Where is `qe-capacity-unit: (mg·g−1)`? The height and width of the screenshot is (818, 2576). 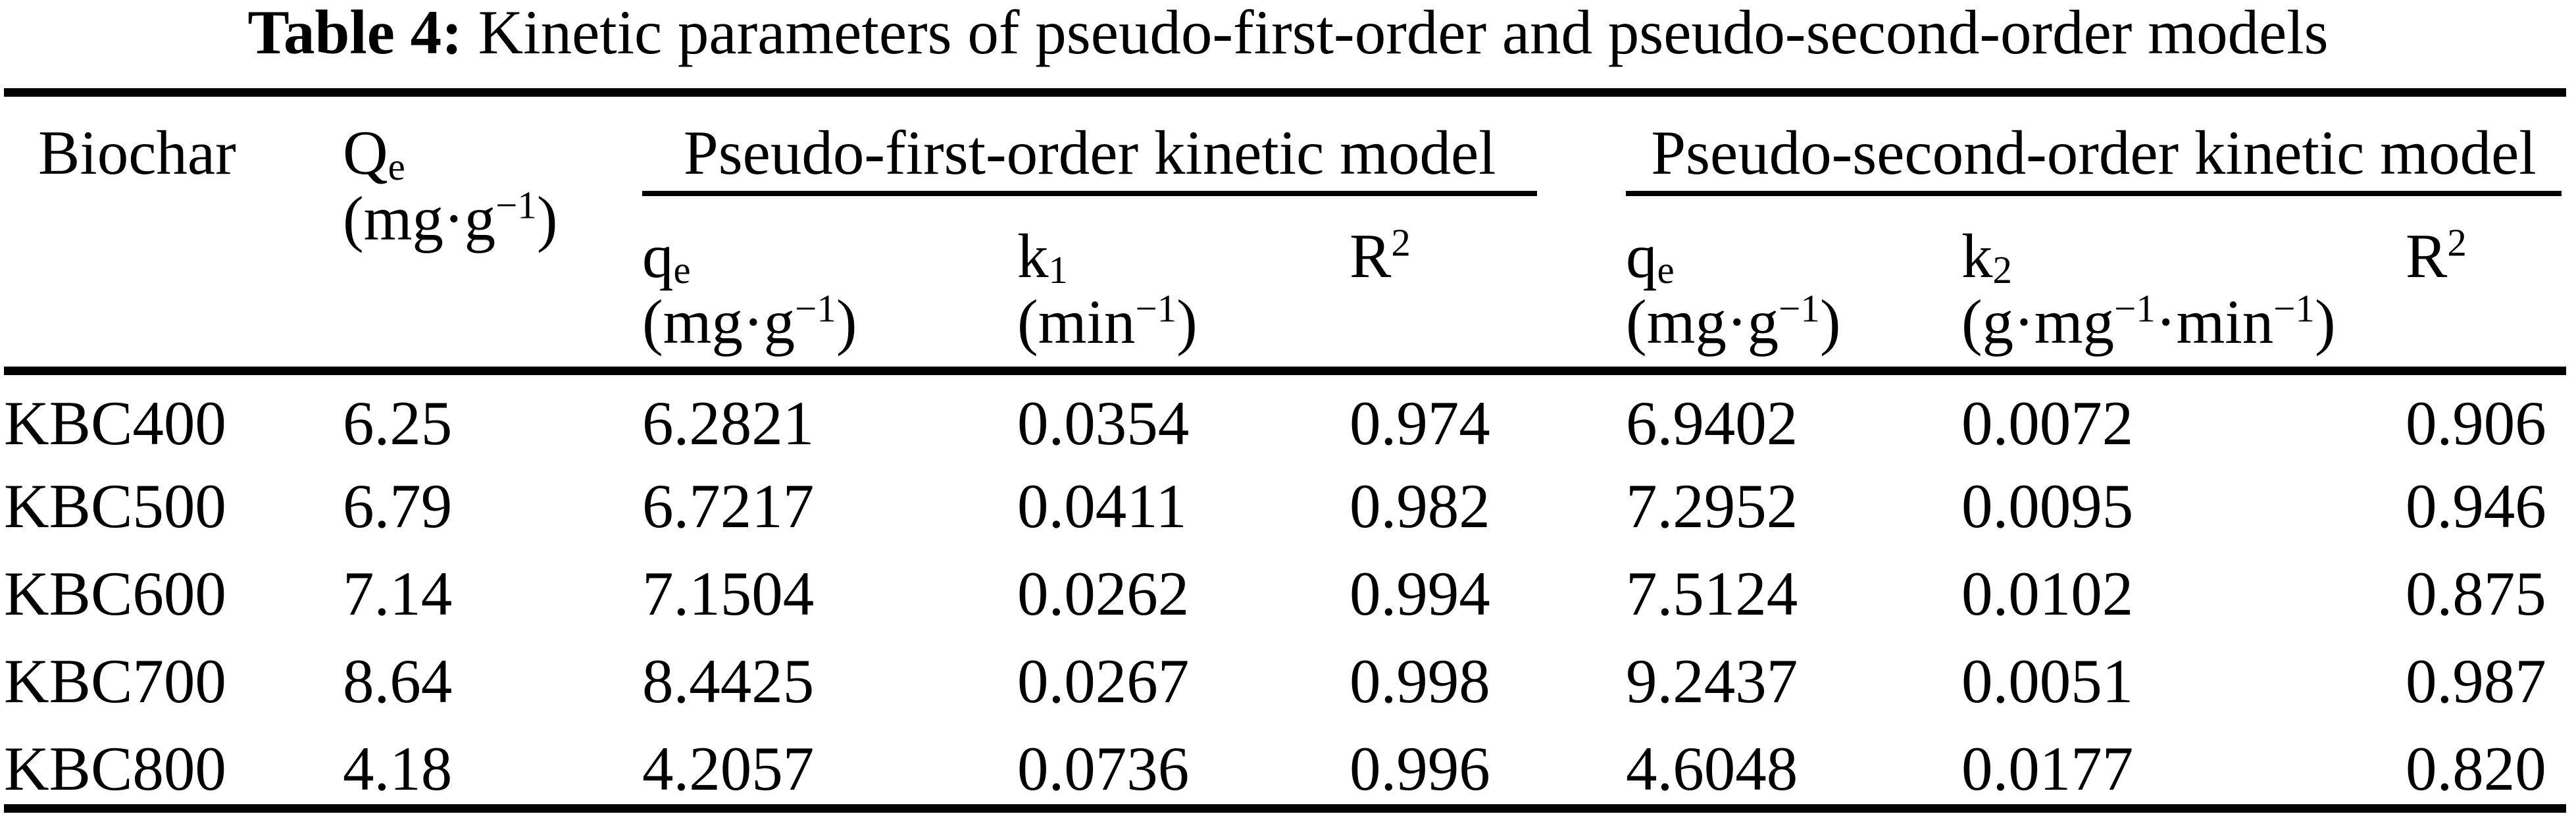
qe-capacity-unit: (mg·g−1) is located at coordinates (493, 223).